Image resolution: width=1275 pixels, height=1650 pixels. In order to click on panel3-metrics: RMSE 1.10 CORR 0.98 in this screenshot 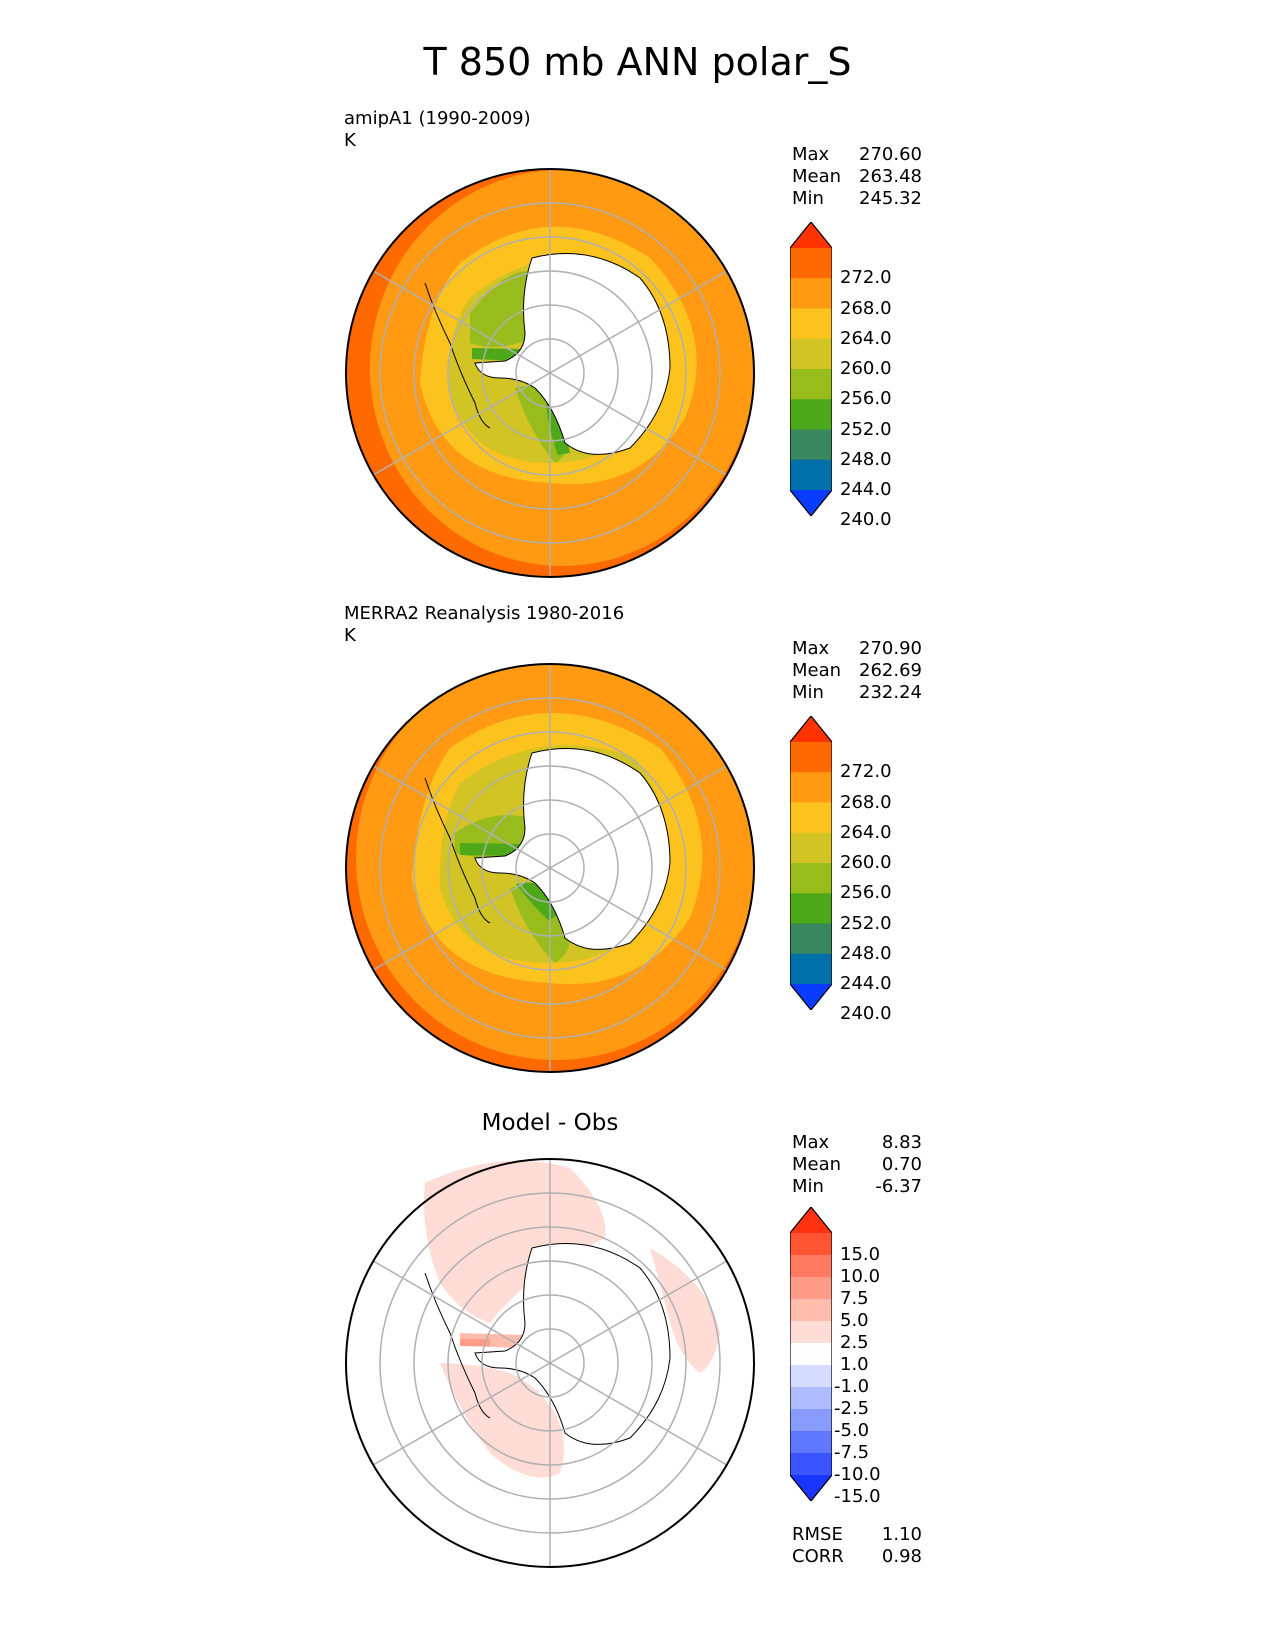, I will do `click(857, 1546)`.